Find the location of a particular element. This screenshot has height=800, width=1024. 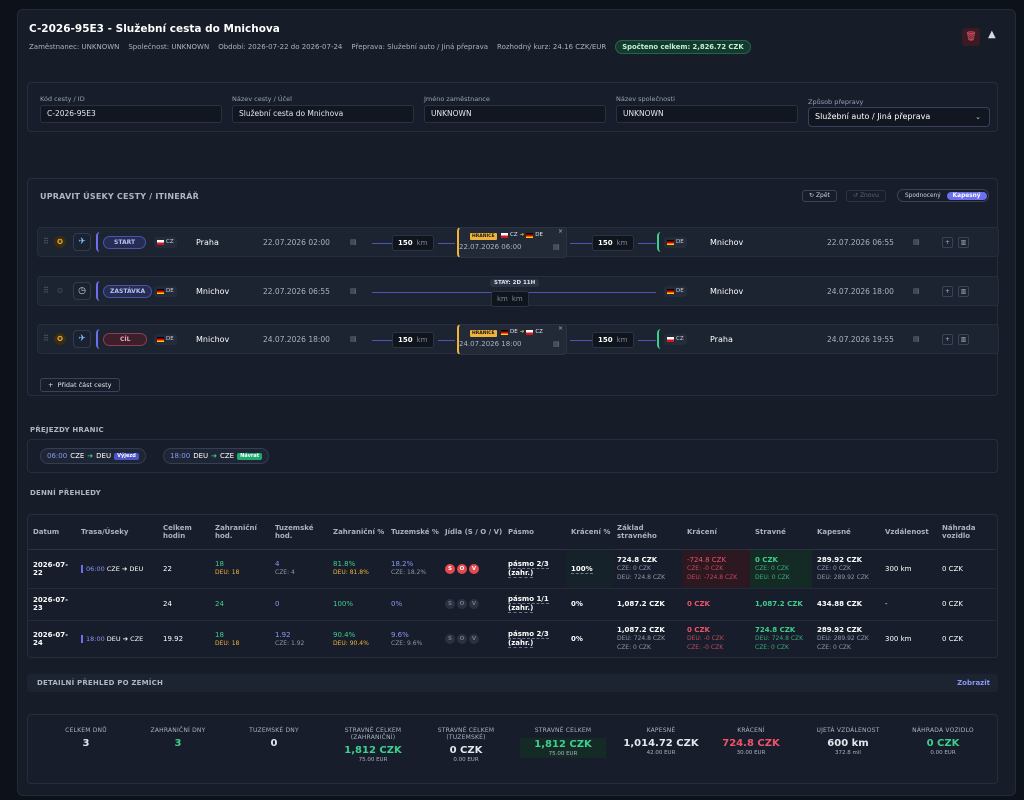

border-datetime: 24.07.2026 18:00 is located at coordinates (490, 344).